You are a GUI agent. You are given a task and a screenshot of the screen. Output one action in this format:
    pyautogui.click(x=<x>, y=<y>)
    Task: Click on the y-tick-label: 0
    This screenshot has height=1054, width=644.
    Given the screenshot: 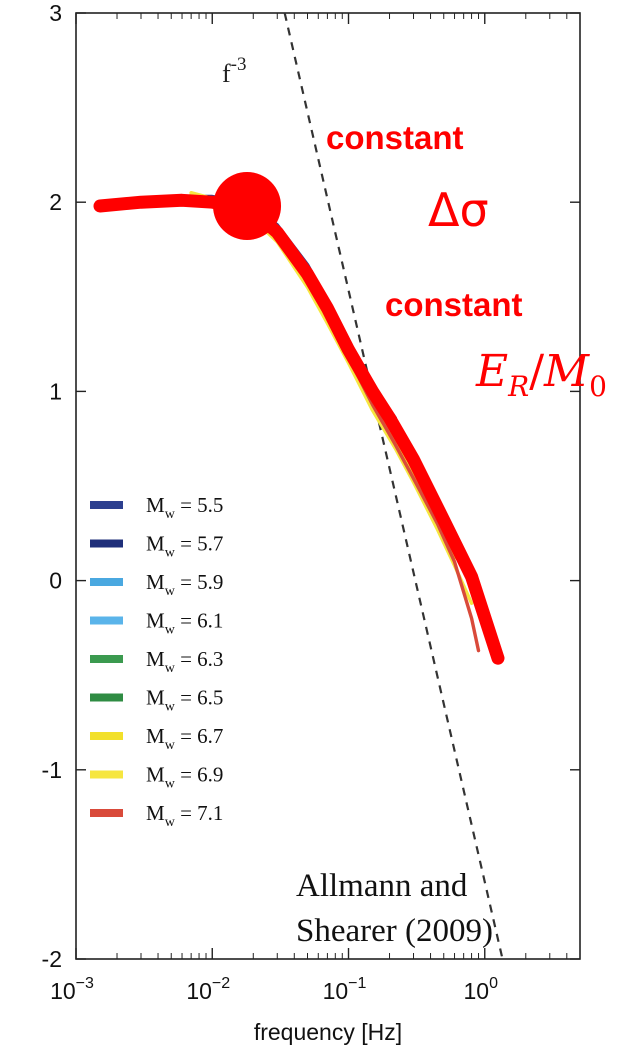 What is the action you would take?
    pyautogui.click(x=55, y=581)
    